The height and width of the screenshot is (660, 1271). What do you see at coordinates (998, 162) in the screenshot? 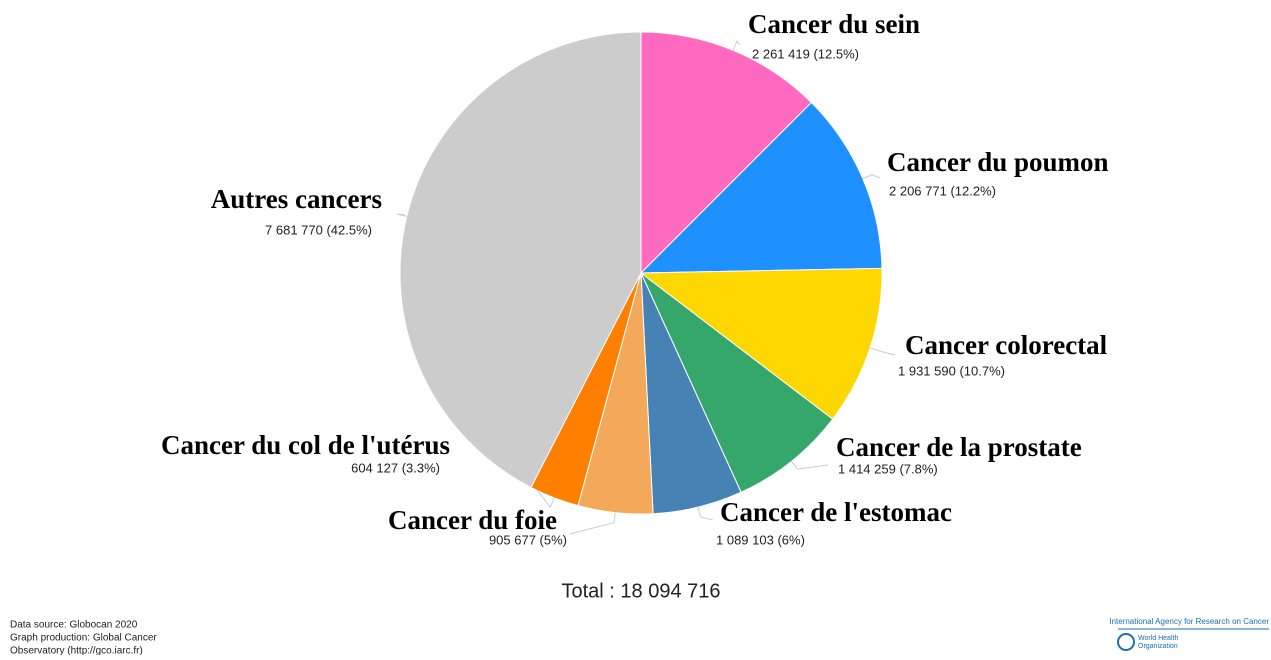
I see `slice-label: Cancer du poumon` at bounding box center [998, 162].